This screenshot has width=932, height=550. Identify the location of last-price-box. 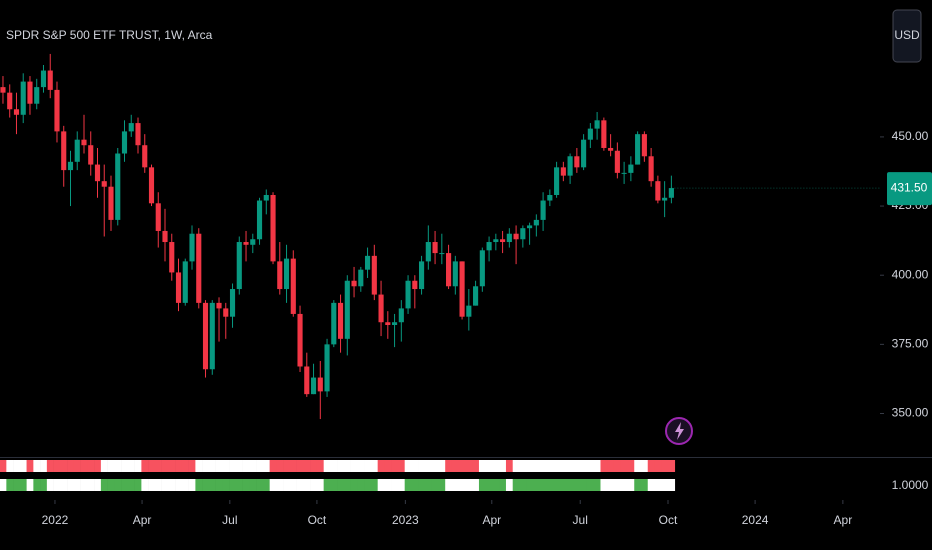
(909, 189).